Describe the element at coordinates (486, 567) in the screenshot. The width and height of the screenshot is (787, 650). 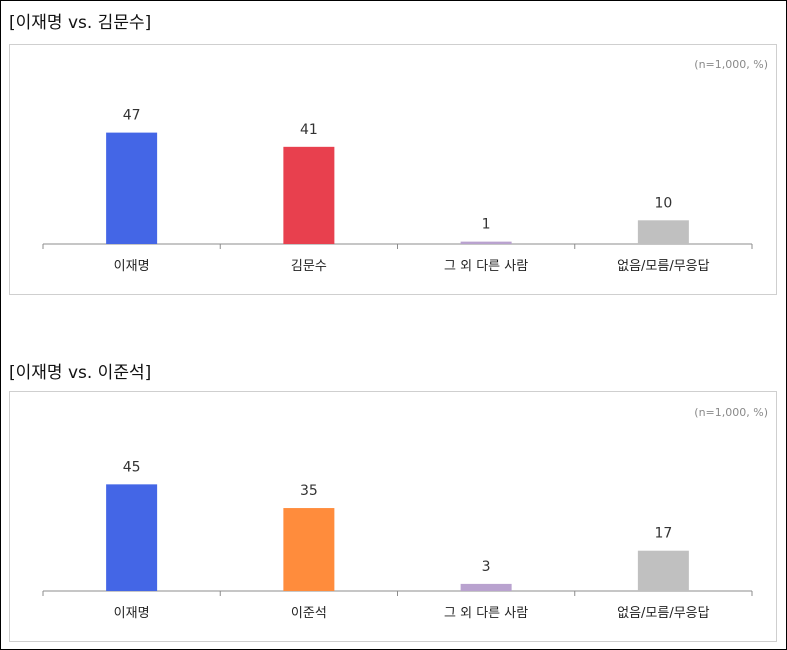
I see `data-label: 3` at that location.